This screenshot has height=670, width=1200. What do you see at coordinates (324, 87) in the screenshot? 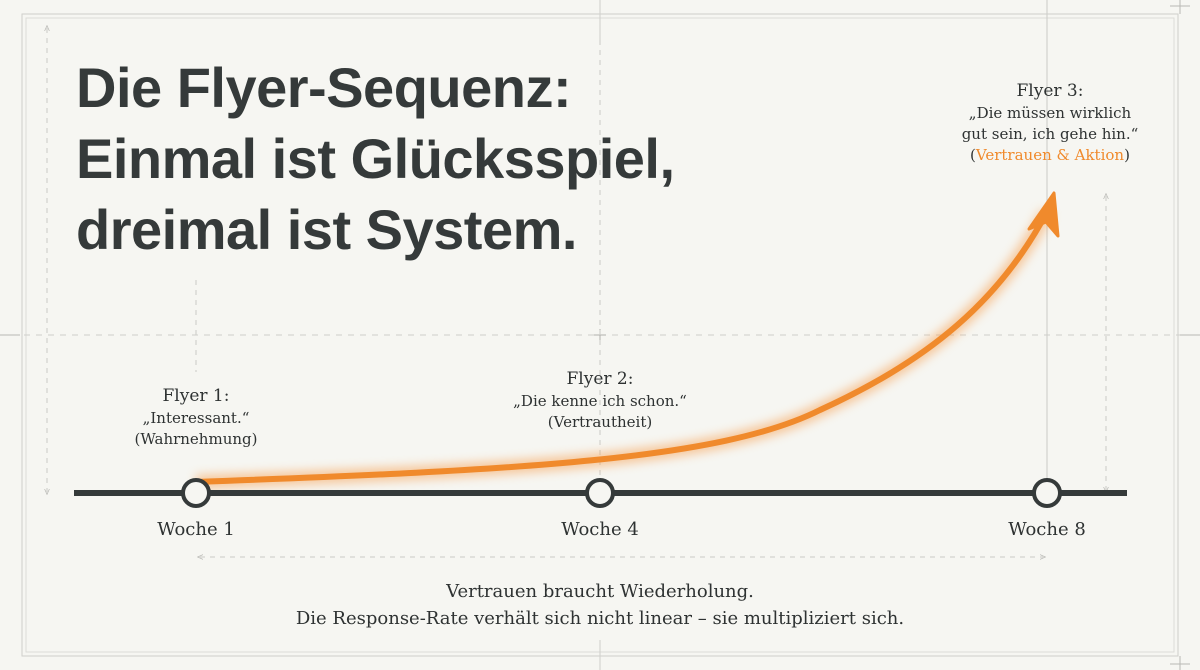
I see `title-line-1: Die Flyer-Sequenz:` at bounding box center [324, 87].